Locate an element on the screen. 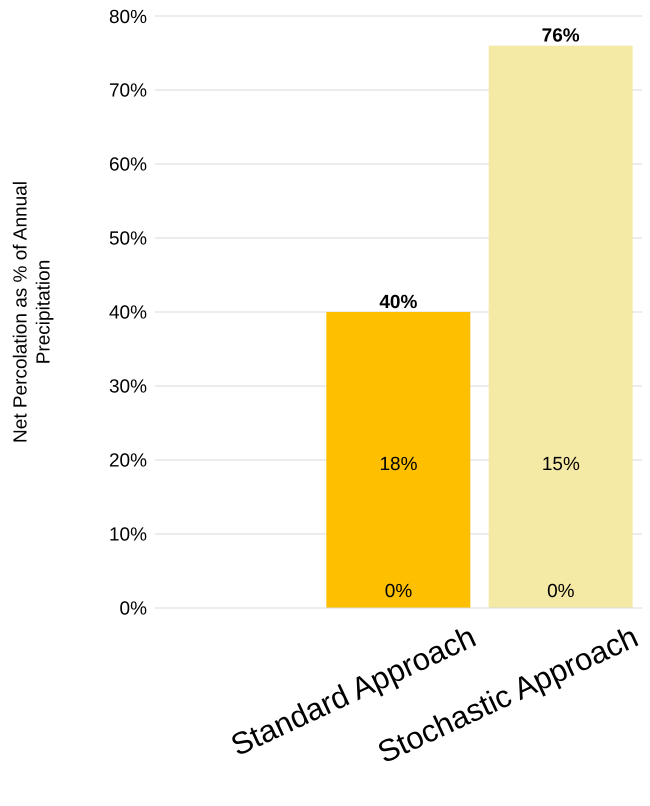 The height and width of the screenshot is (806, 650). y-tick-label: 10% is located at coordinates (128, 535).